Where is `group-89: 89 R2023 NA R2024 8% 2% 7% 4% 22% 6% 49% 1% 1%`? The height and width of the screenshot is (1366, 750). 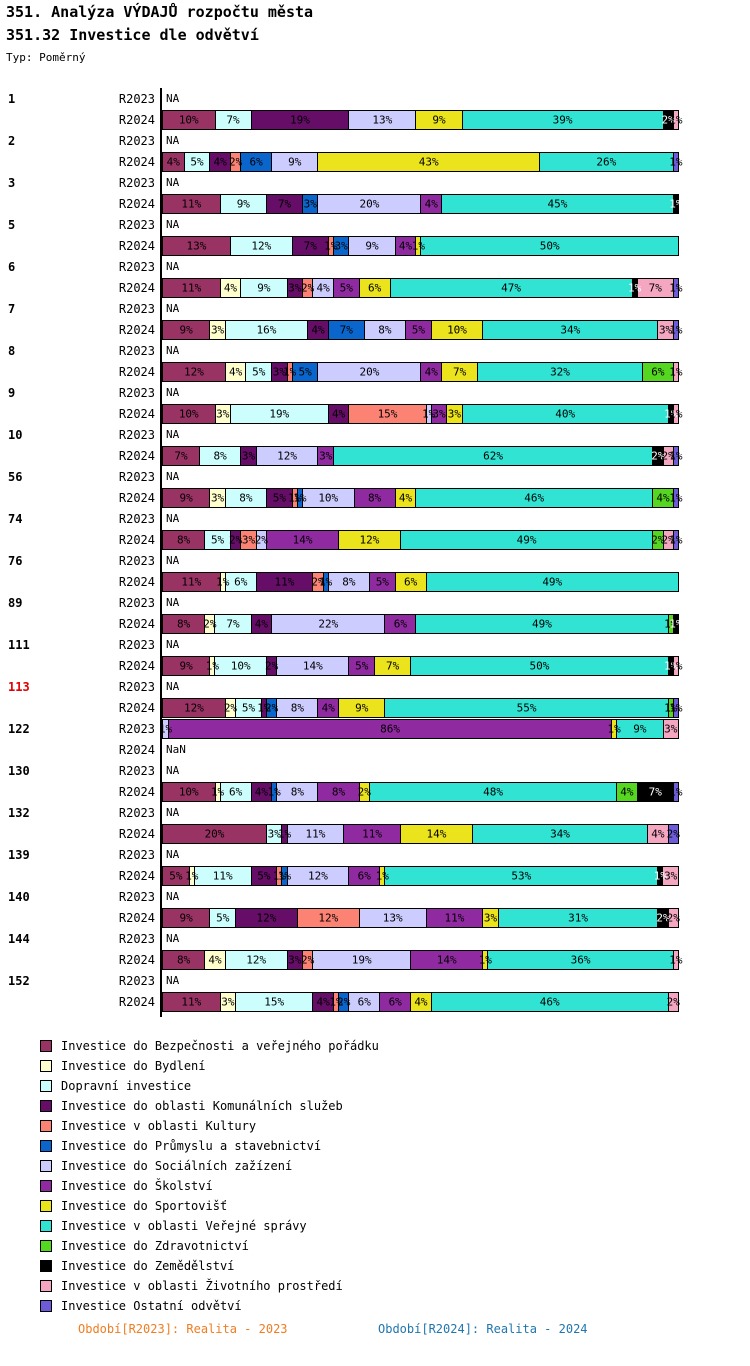 group-89: 89 R2023 NA R2024 8% 2% 7% 4% 22% 6% 49% 1% 1% is located at coordinates (345, 613).